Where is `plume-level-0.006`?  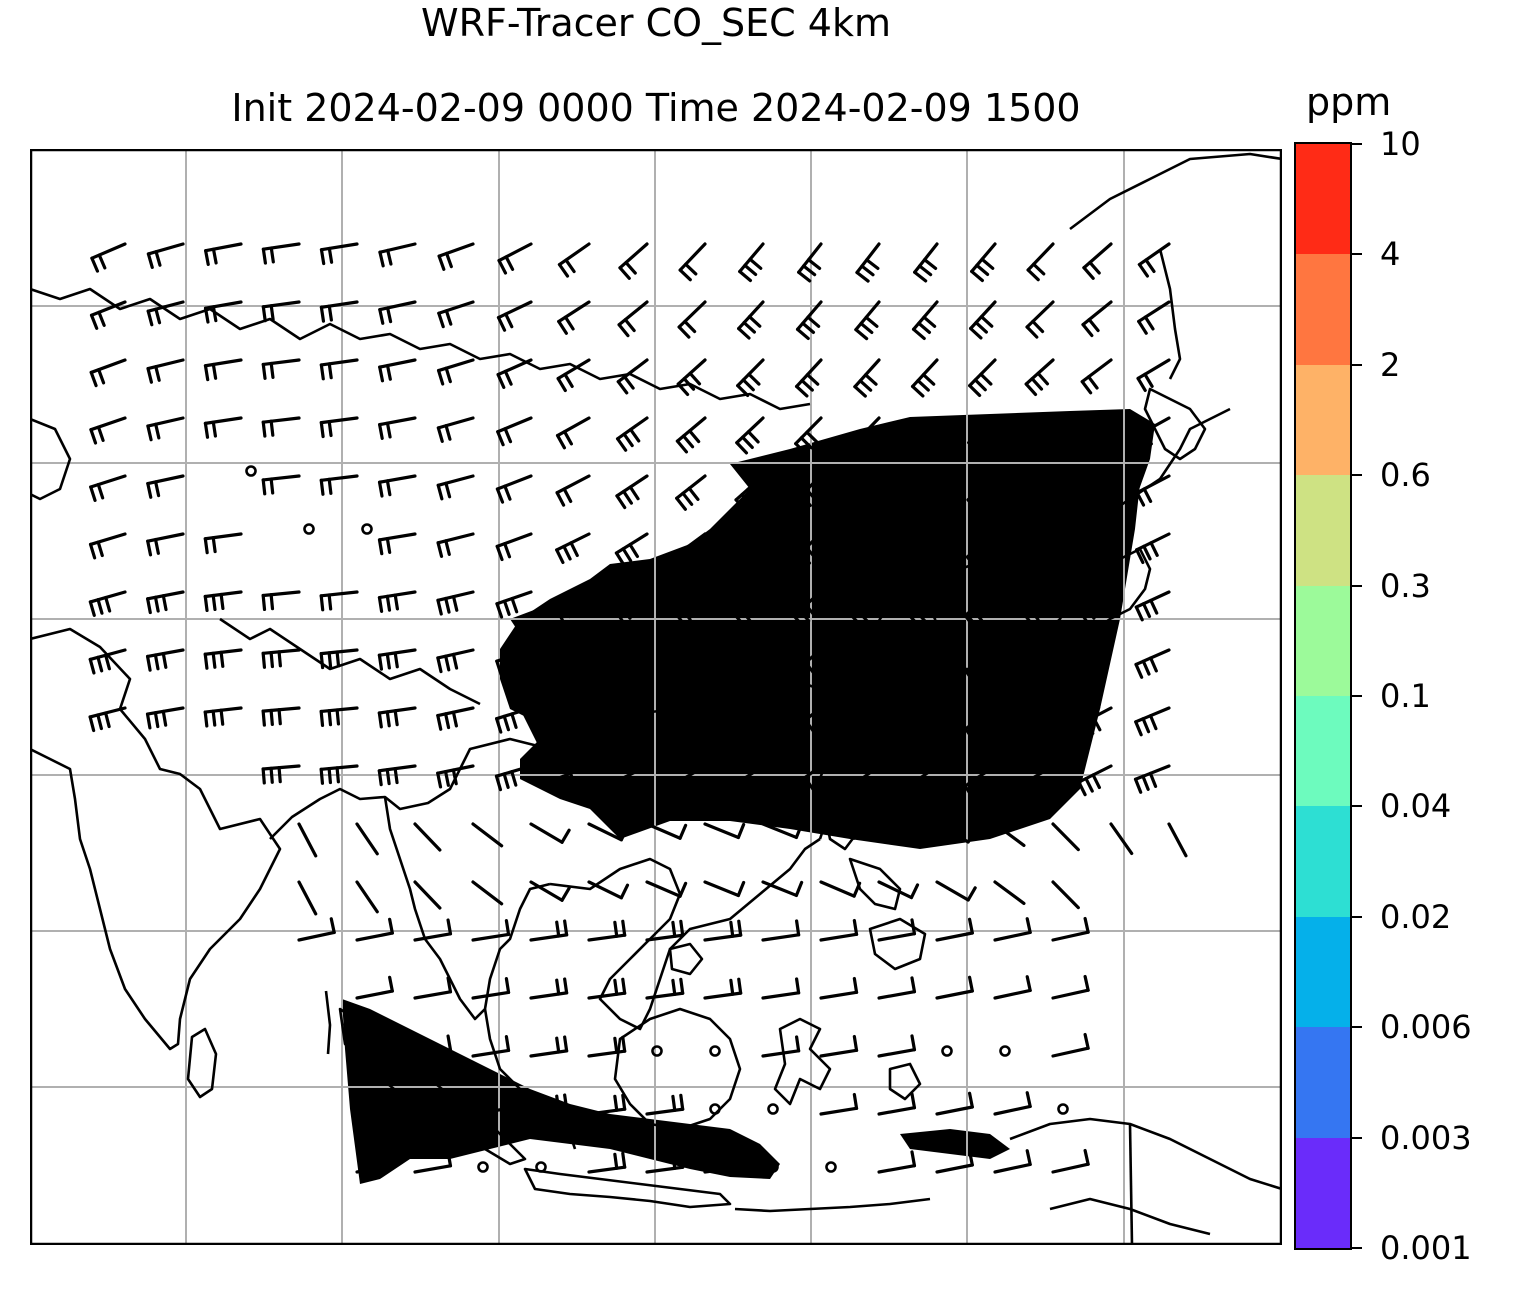 plume-level-0.006 is located at coordinates (817, 669).